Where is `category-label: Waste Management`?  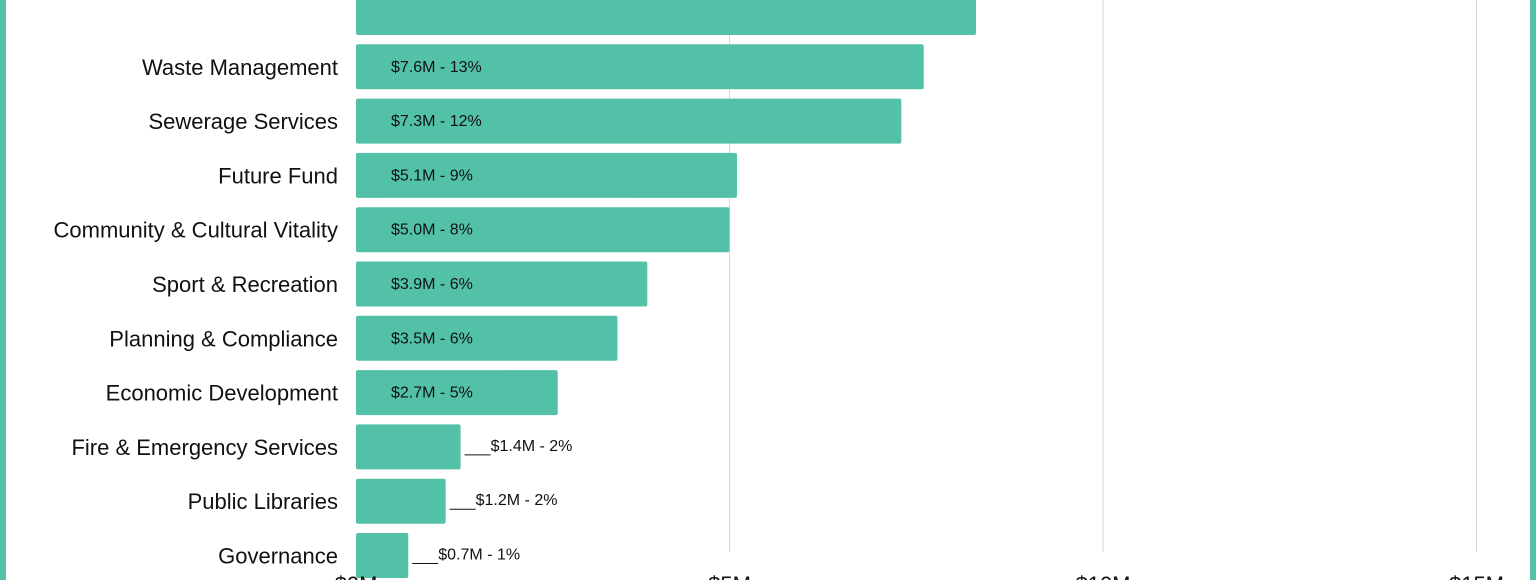 category-label: Waste Management is located at coordinates (240, 67).